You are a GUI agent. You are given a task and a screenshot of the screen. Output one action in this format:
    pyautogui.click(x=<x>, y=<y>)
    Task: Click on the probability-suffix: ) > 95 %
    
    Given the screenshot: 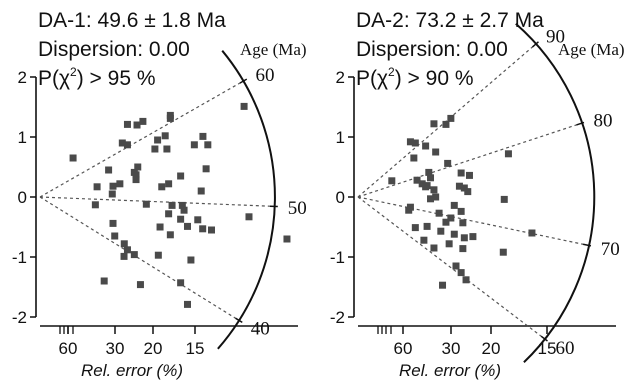 What is the action you would take?
    pyautogui.click(x=116, y=78)
    